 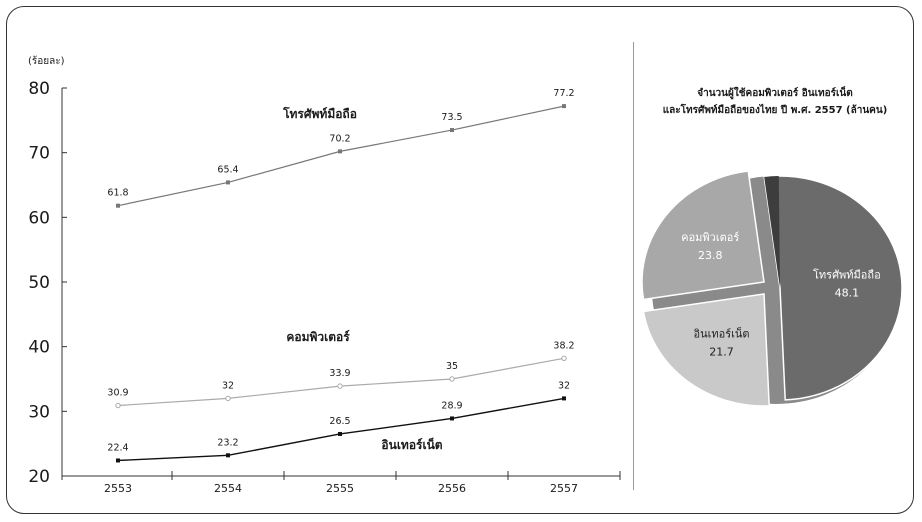 What do you see at coordinates (451, 405) in the screenshot?
I see `data-label: 28.9` at bounding box center [451, 405].